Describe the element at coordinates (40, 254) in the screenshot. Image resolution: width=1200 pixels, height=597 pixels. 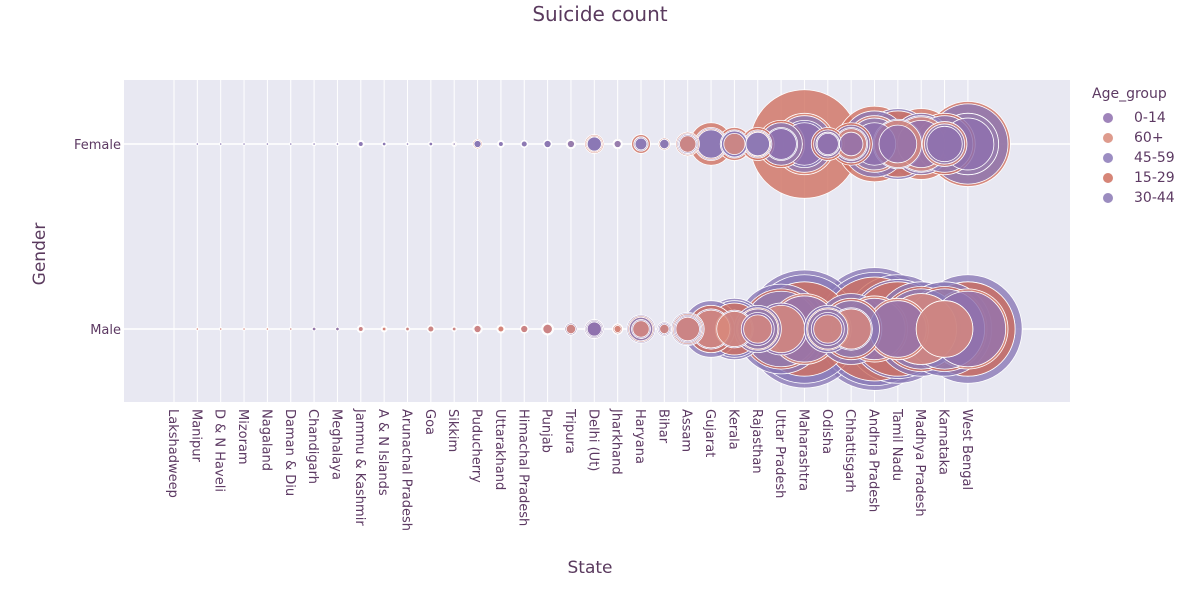
I see `y-axis-title: Gender` at that location.